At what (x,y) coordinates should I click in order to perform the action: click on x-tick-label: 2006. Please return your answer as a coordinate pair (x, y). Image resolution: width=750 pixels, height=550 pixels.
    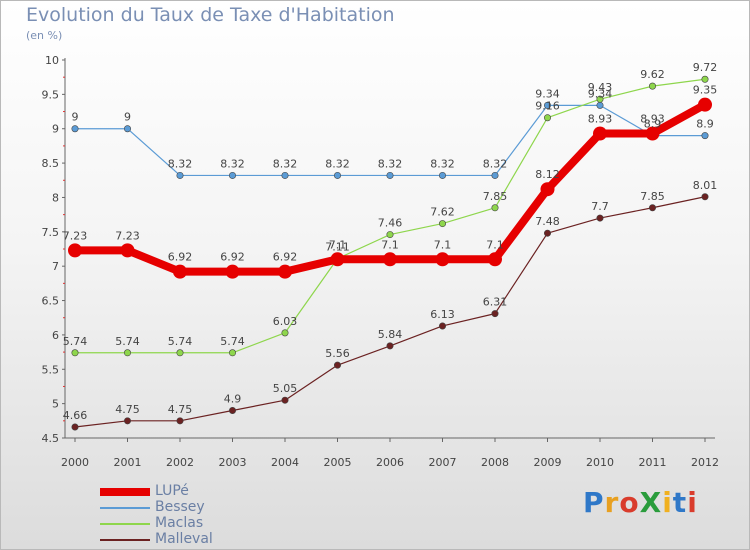
    Looking at the image, I should click on (390, 462).